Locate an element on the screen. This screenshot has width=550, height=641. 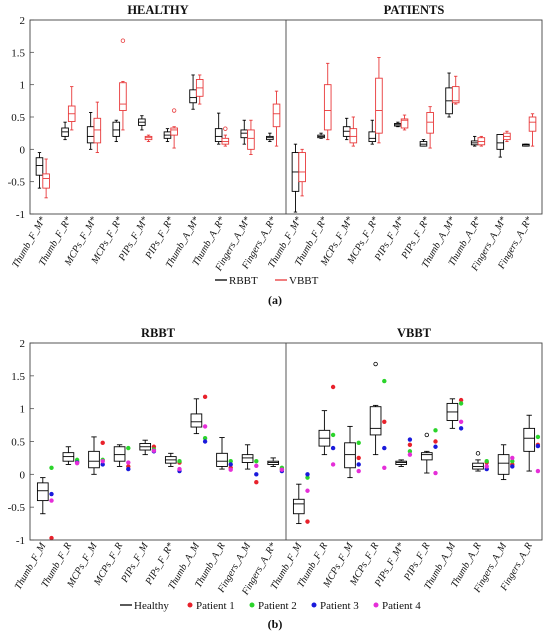
y-tick-label: -0.5 is located at coordinates (17, 508).